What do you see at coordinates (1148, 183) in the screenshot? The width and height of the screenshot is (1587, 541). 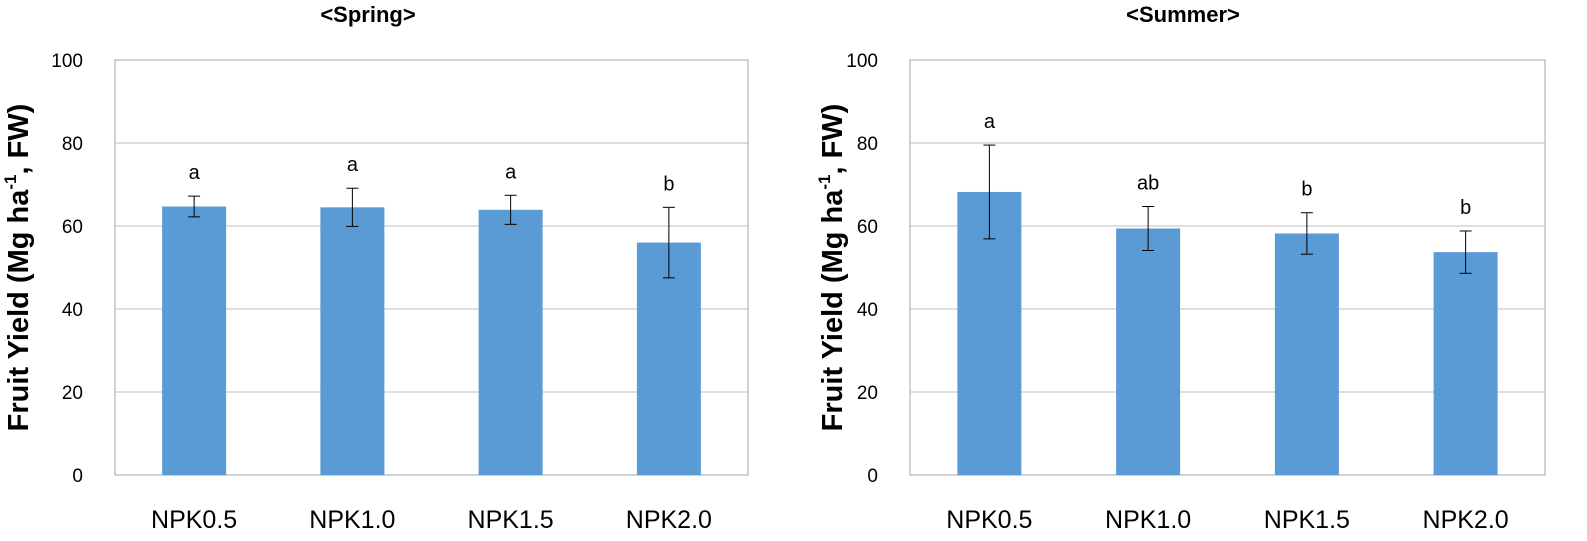 I see `significance-letter: ab` at bounding box center [1148, 183].